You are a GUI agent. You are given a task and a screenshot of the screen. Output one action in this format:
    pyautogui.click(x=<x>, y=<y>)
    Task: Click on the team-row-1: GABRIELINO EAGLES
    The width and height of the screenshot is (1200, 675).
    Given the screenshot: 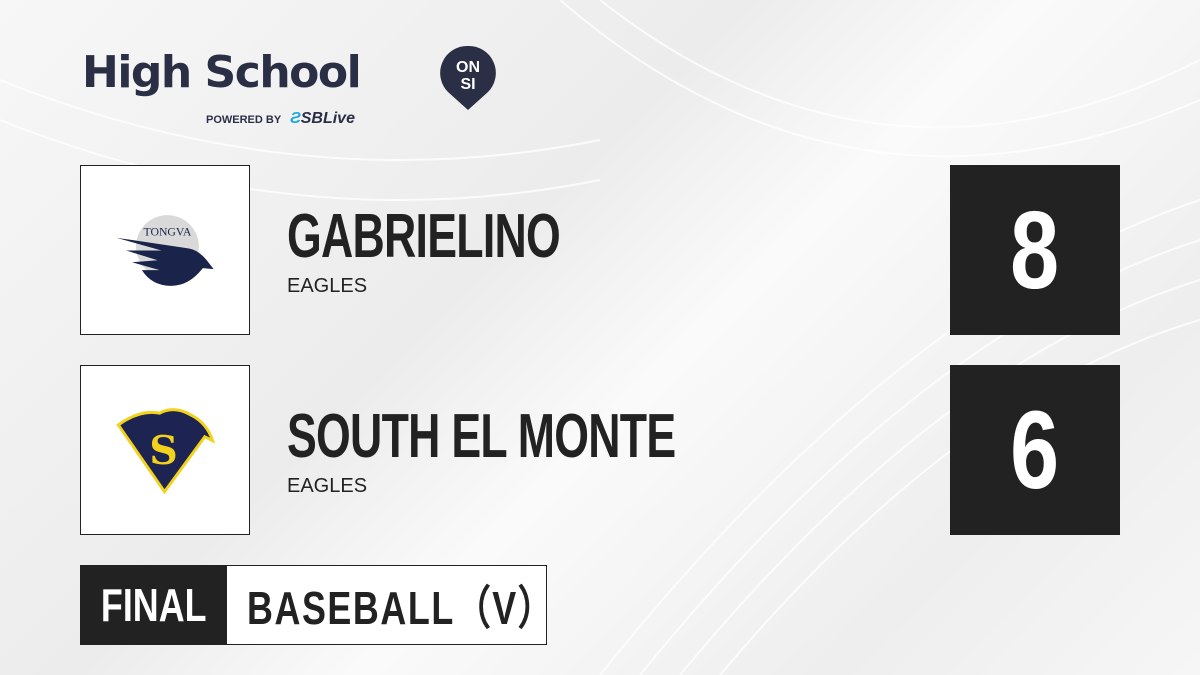 What is the action you would take?
    pyautogui.click(x=476, y=251)
    